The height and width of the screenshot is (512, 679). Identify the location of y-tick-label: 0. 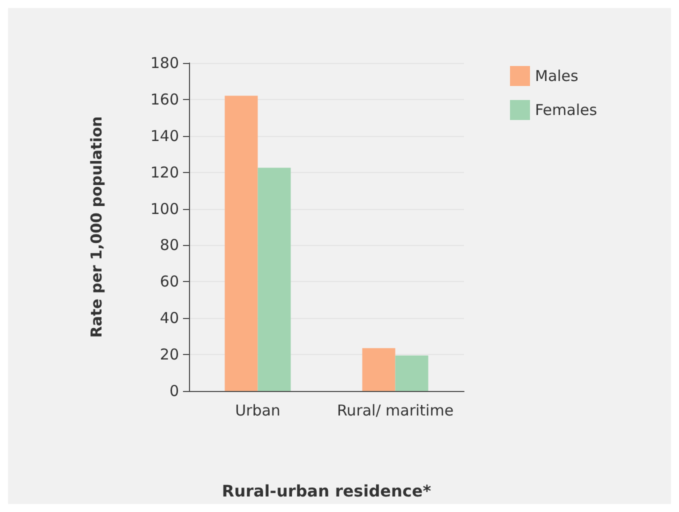
(174, 391).